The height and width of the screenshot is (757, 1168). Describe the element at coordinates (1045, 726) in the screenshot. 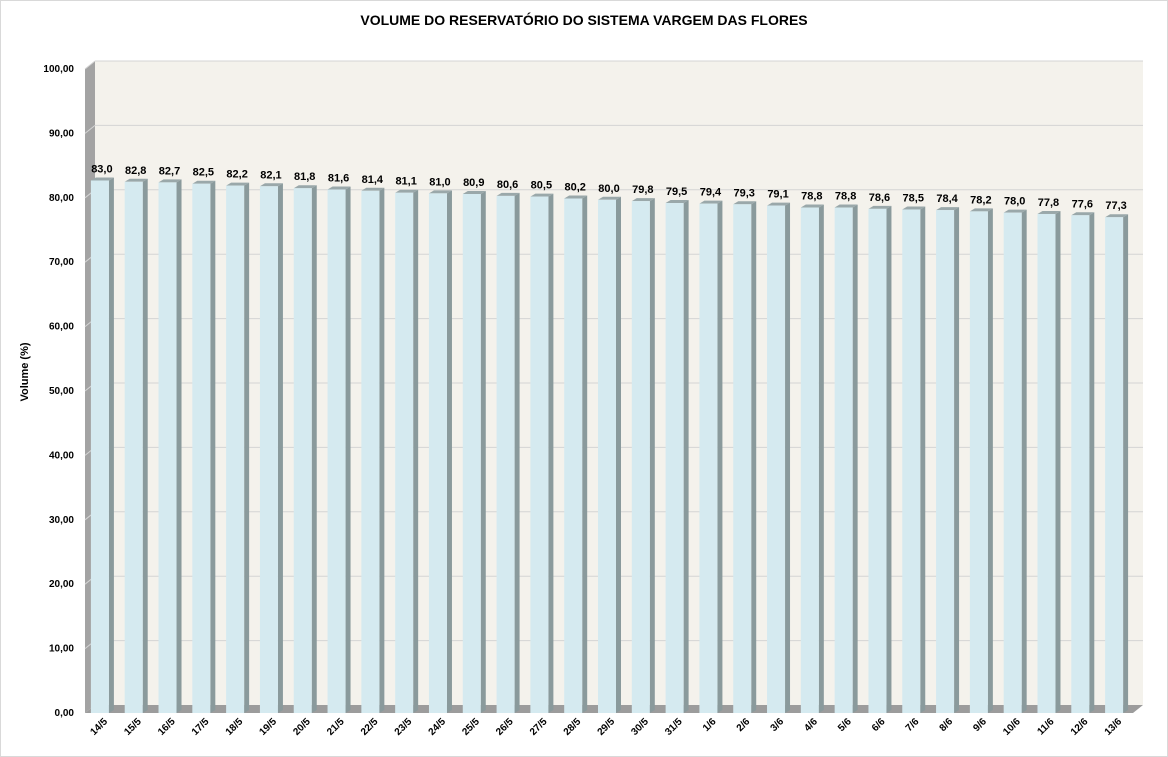

I see `x-tick-label: 11/6` at that location.